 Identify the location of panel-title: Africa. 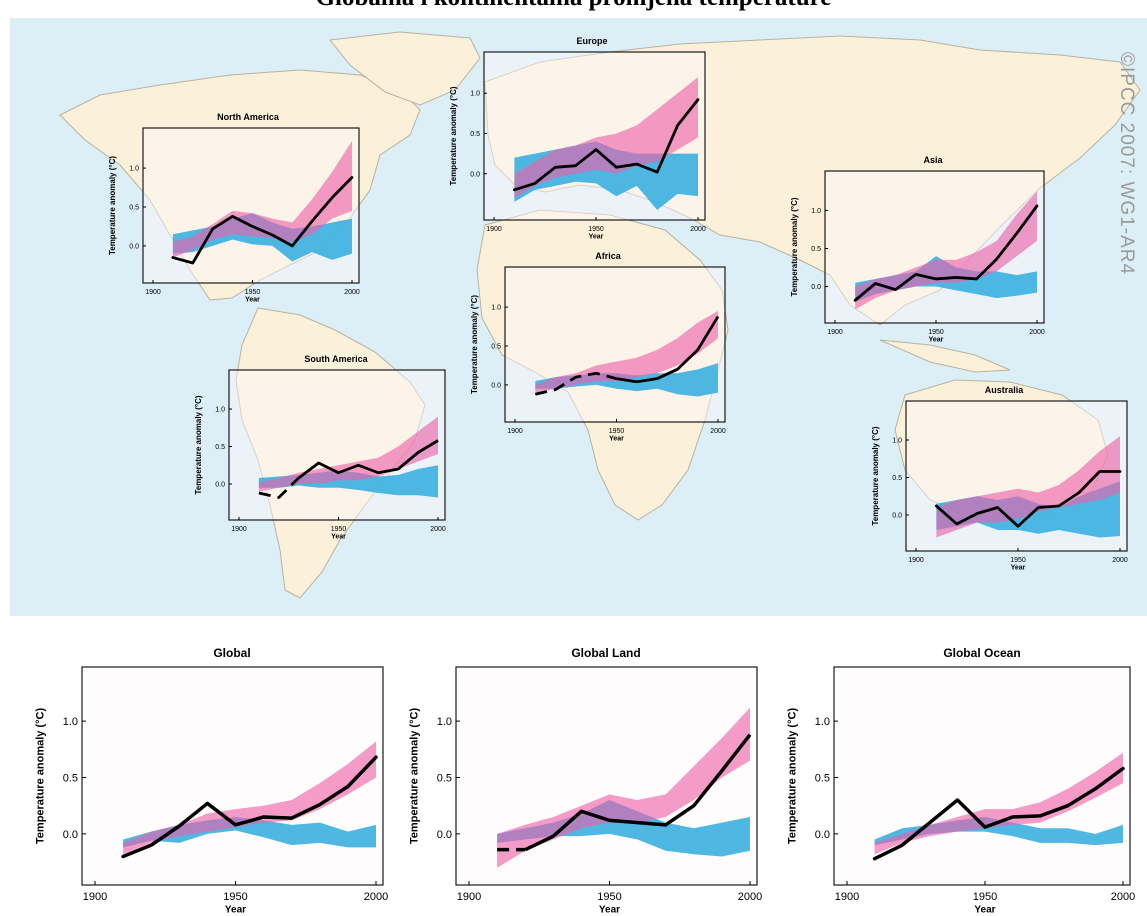
(608, 256).